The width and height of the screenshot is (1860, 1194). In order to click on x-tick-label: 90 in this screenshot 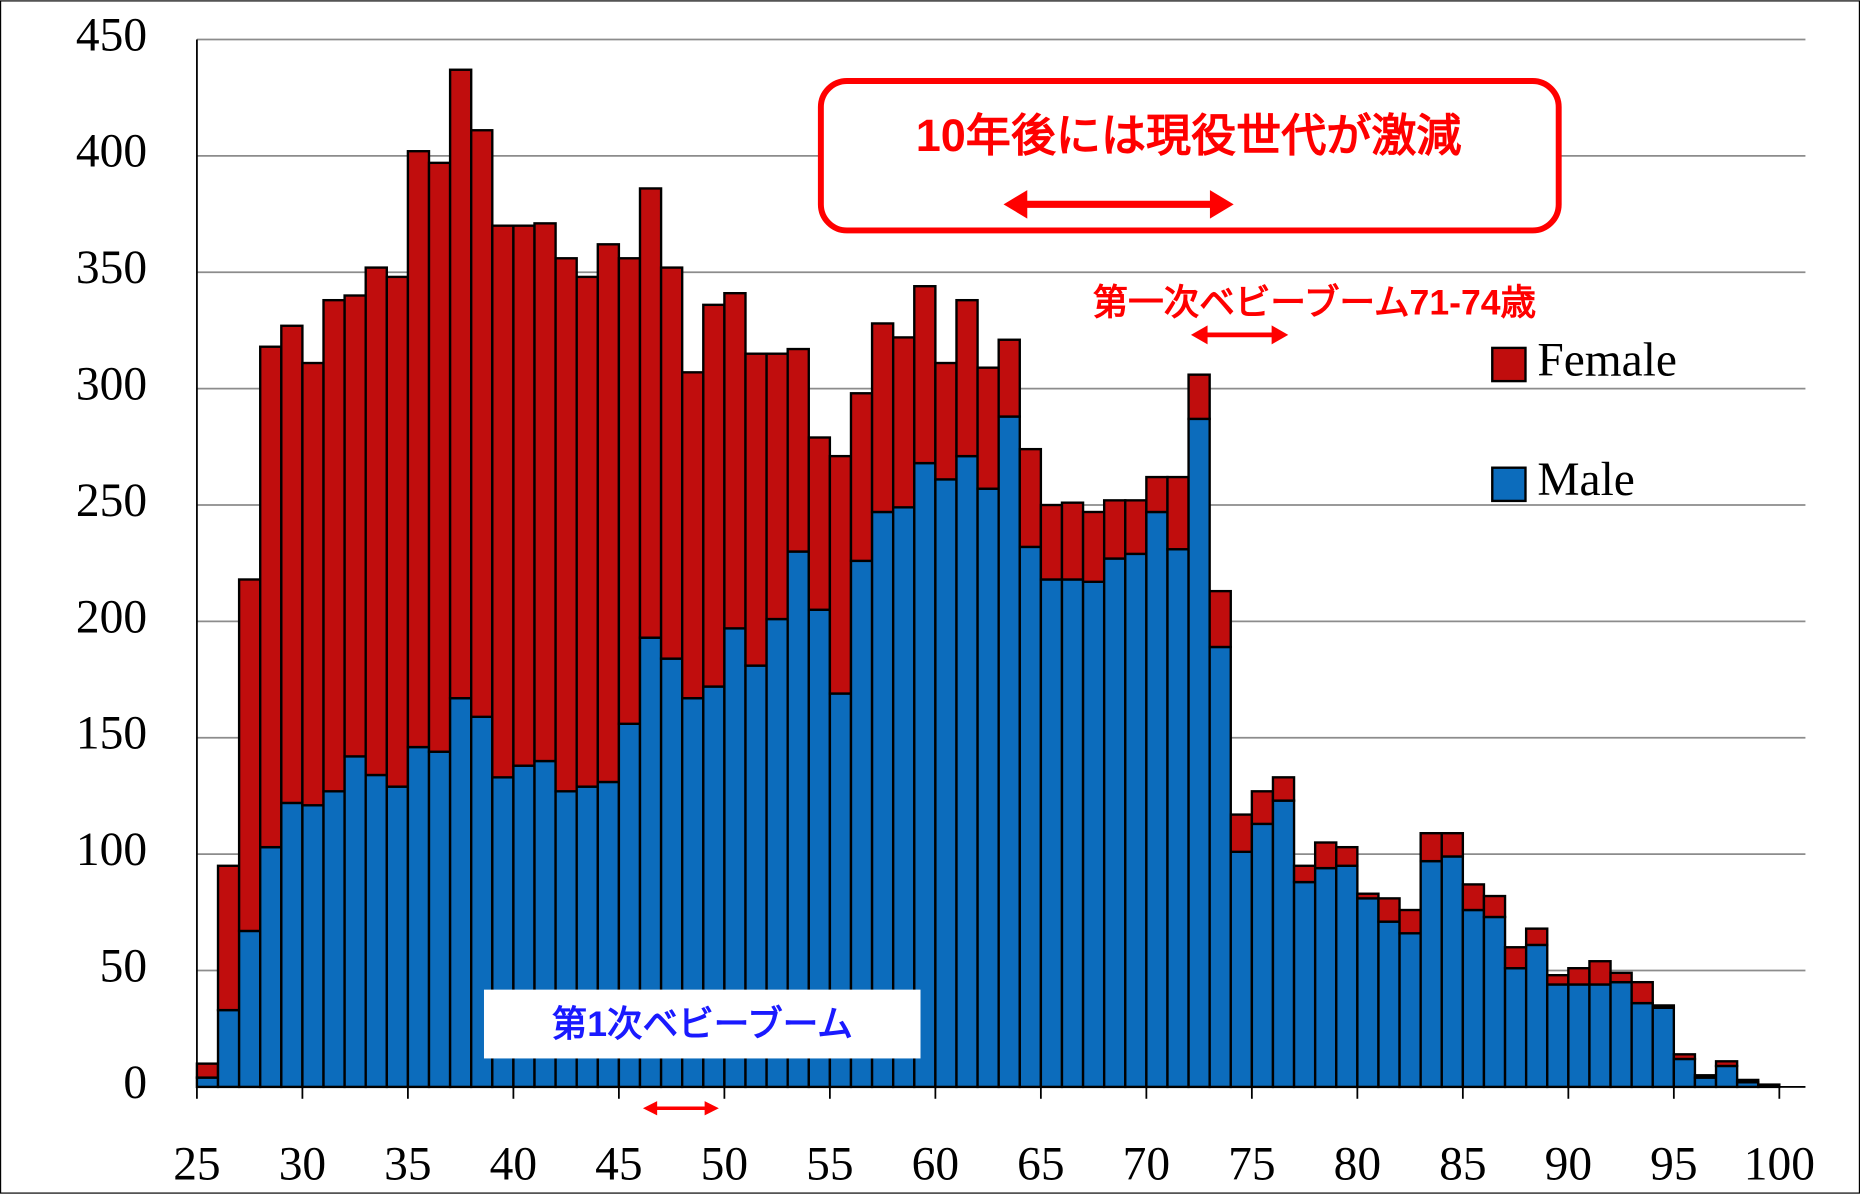, I will do `click(1568, 1165)`.